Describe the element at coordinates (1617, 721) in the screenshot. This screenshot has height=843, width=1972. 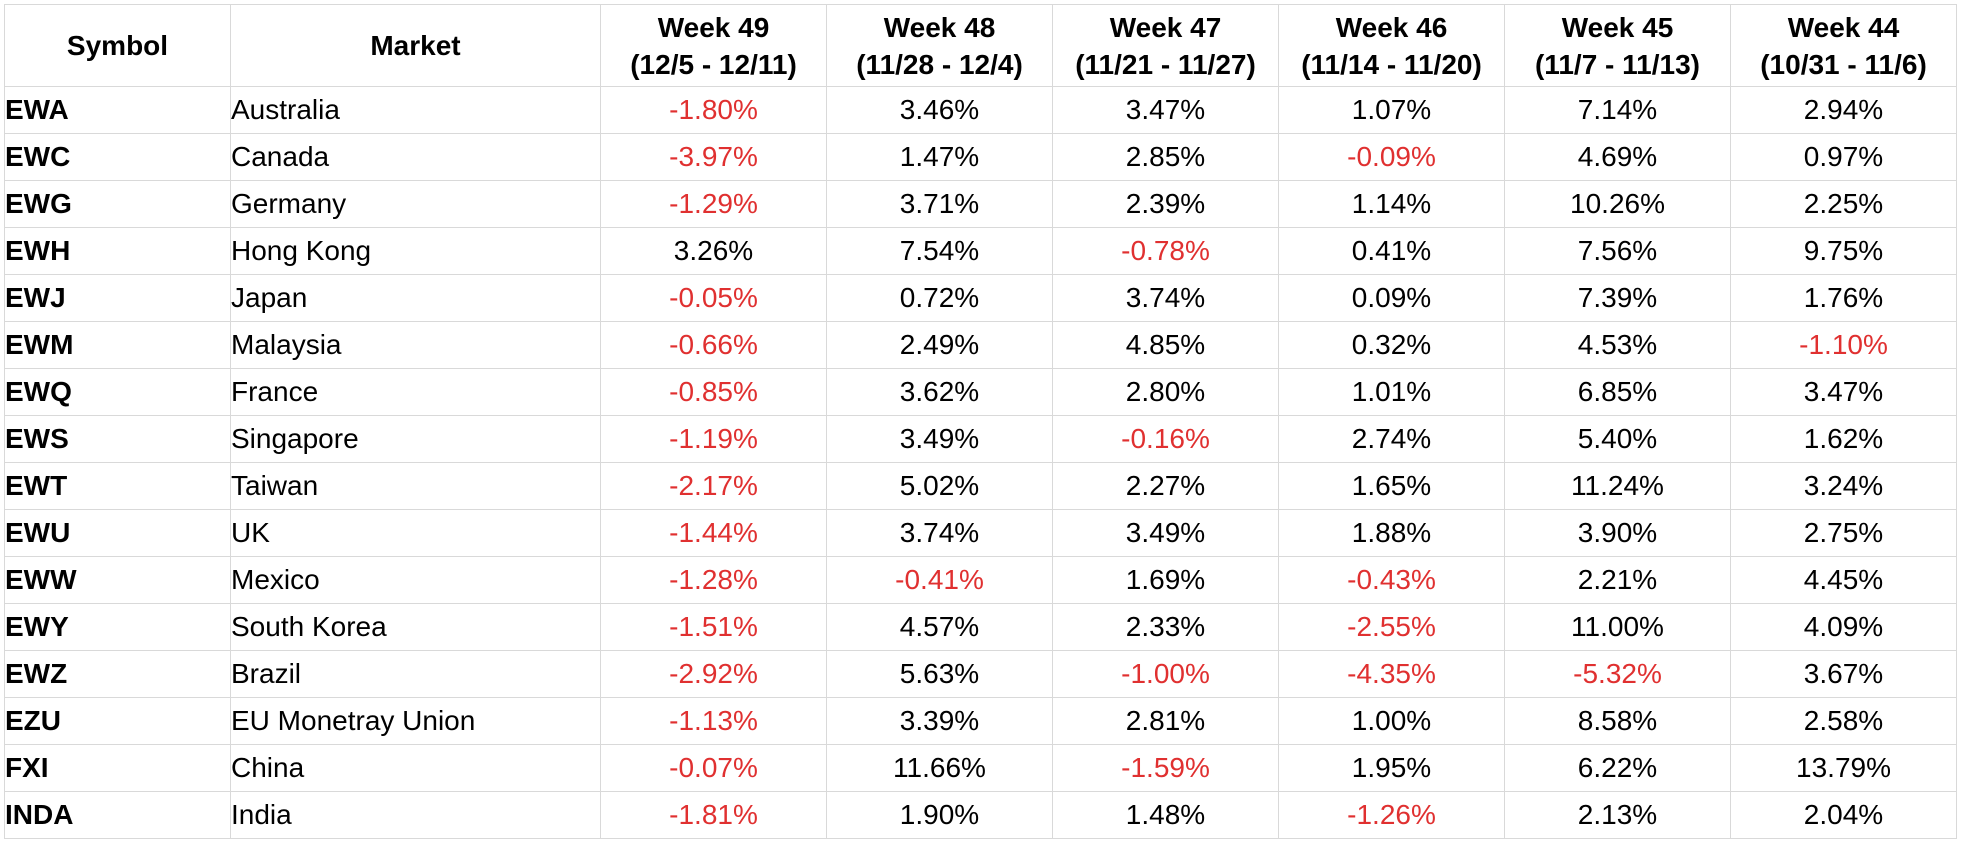
I see `return-cell: 8.58%` at that location.